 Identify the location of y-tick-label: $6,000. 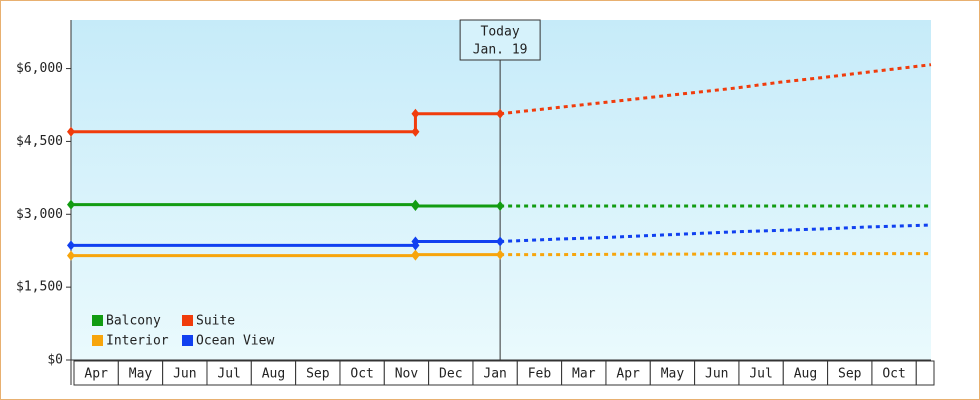
(39, 68).